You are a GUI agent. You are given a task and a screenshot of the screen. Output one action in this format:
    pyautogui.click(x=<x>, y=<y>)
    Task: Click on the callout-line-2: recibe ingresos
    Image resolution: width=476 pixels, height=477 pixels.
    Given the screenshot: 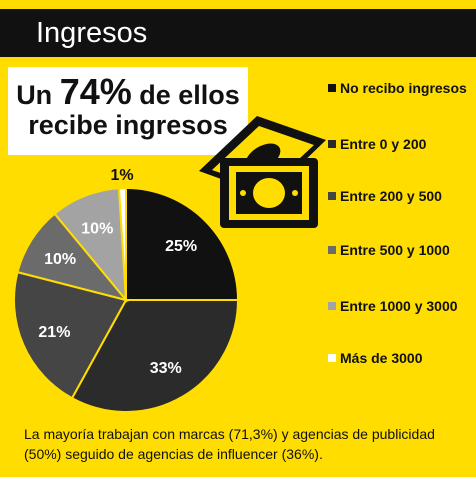 What is the action you would take?
    pyautogui.click(x=128, y=125)
    